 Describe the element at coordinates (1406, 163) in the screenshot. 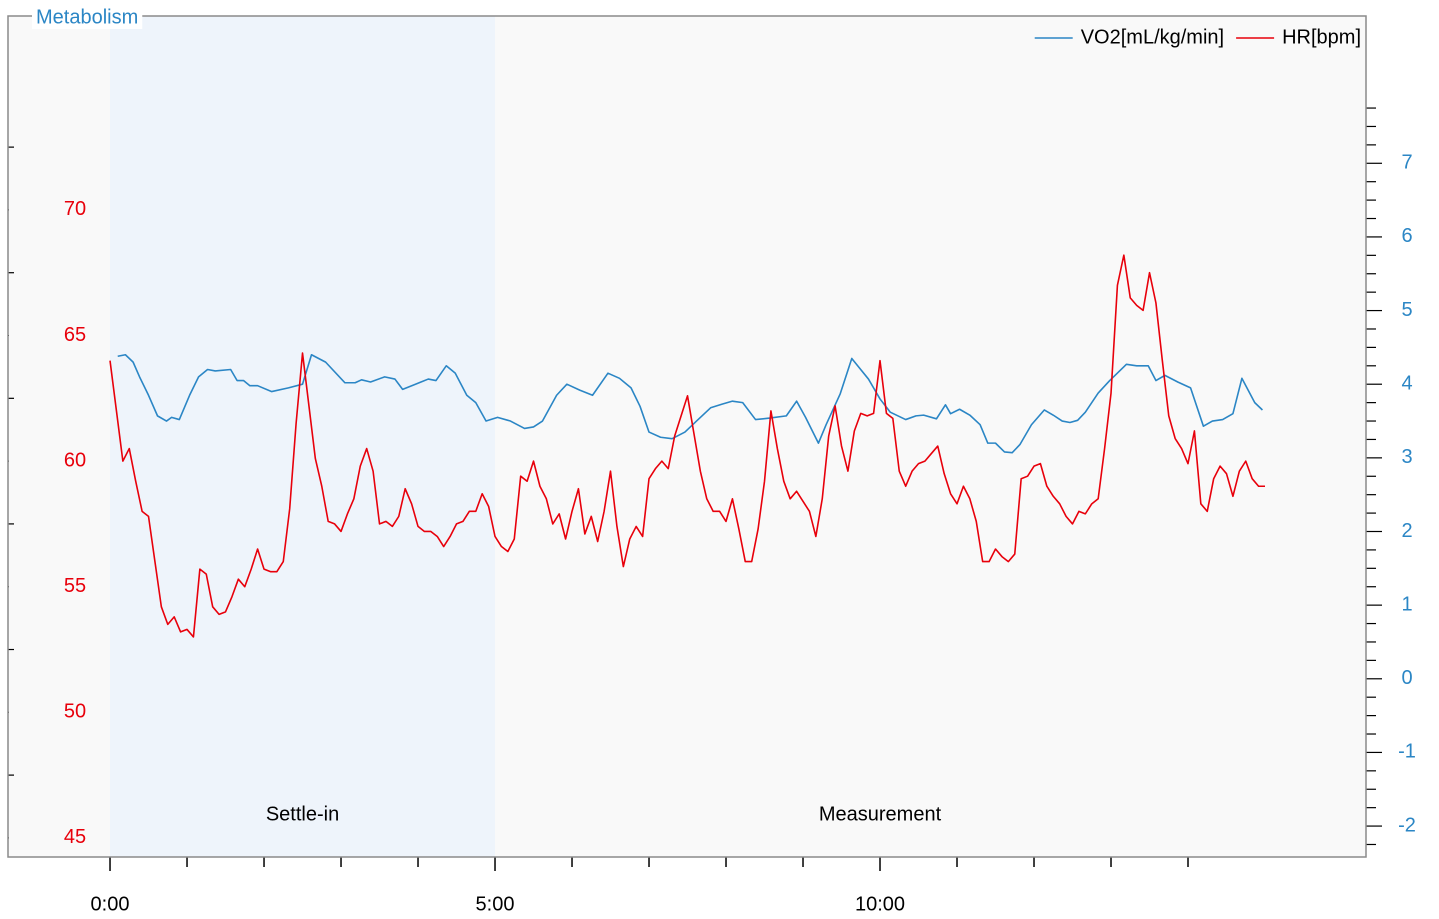

I see `y2-tick-label: 7` at that location.